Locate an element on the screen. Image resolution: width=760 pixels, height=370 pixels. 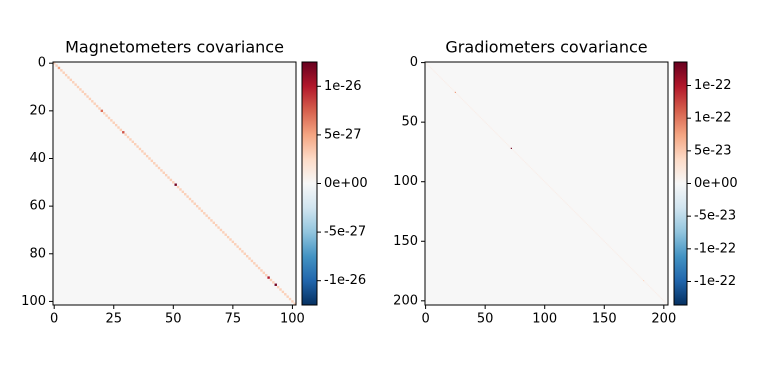
y-tick-label: 40 is located at coordinates (37, 158).